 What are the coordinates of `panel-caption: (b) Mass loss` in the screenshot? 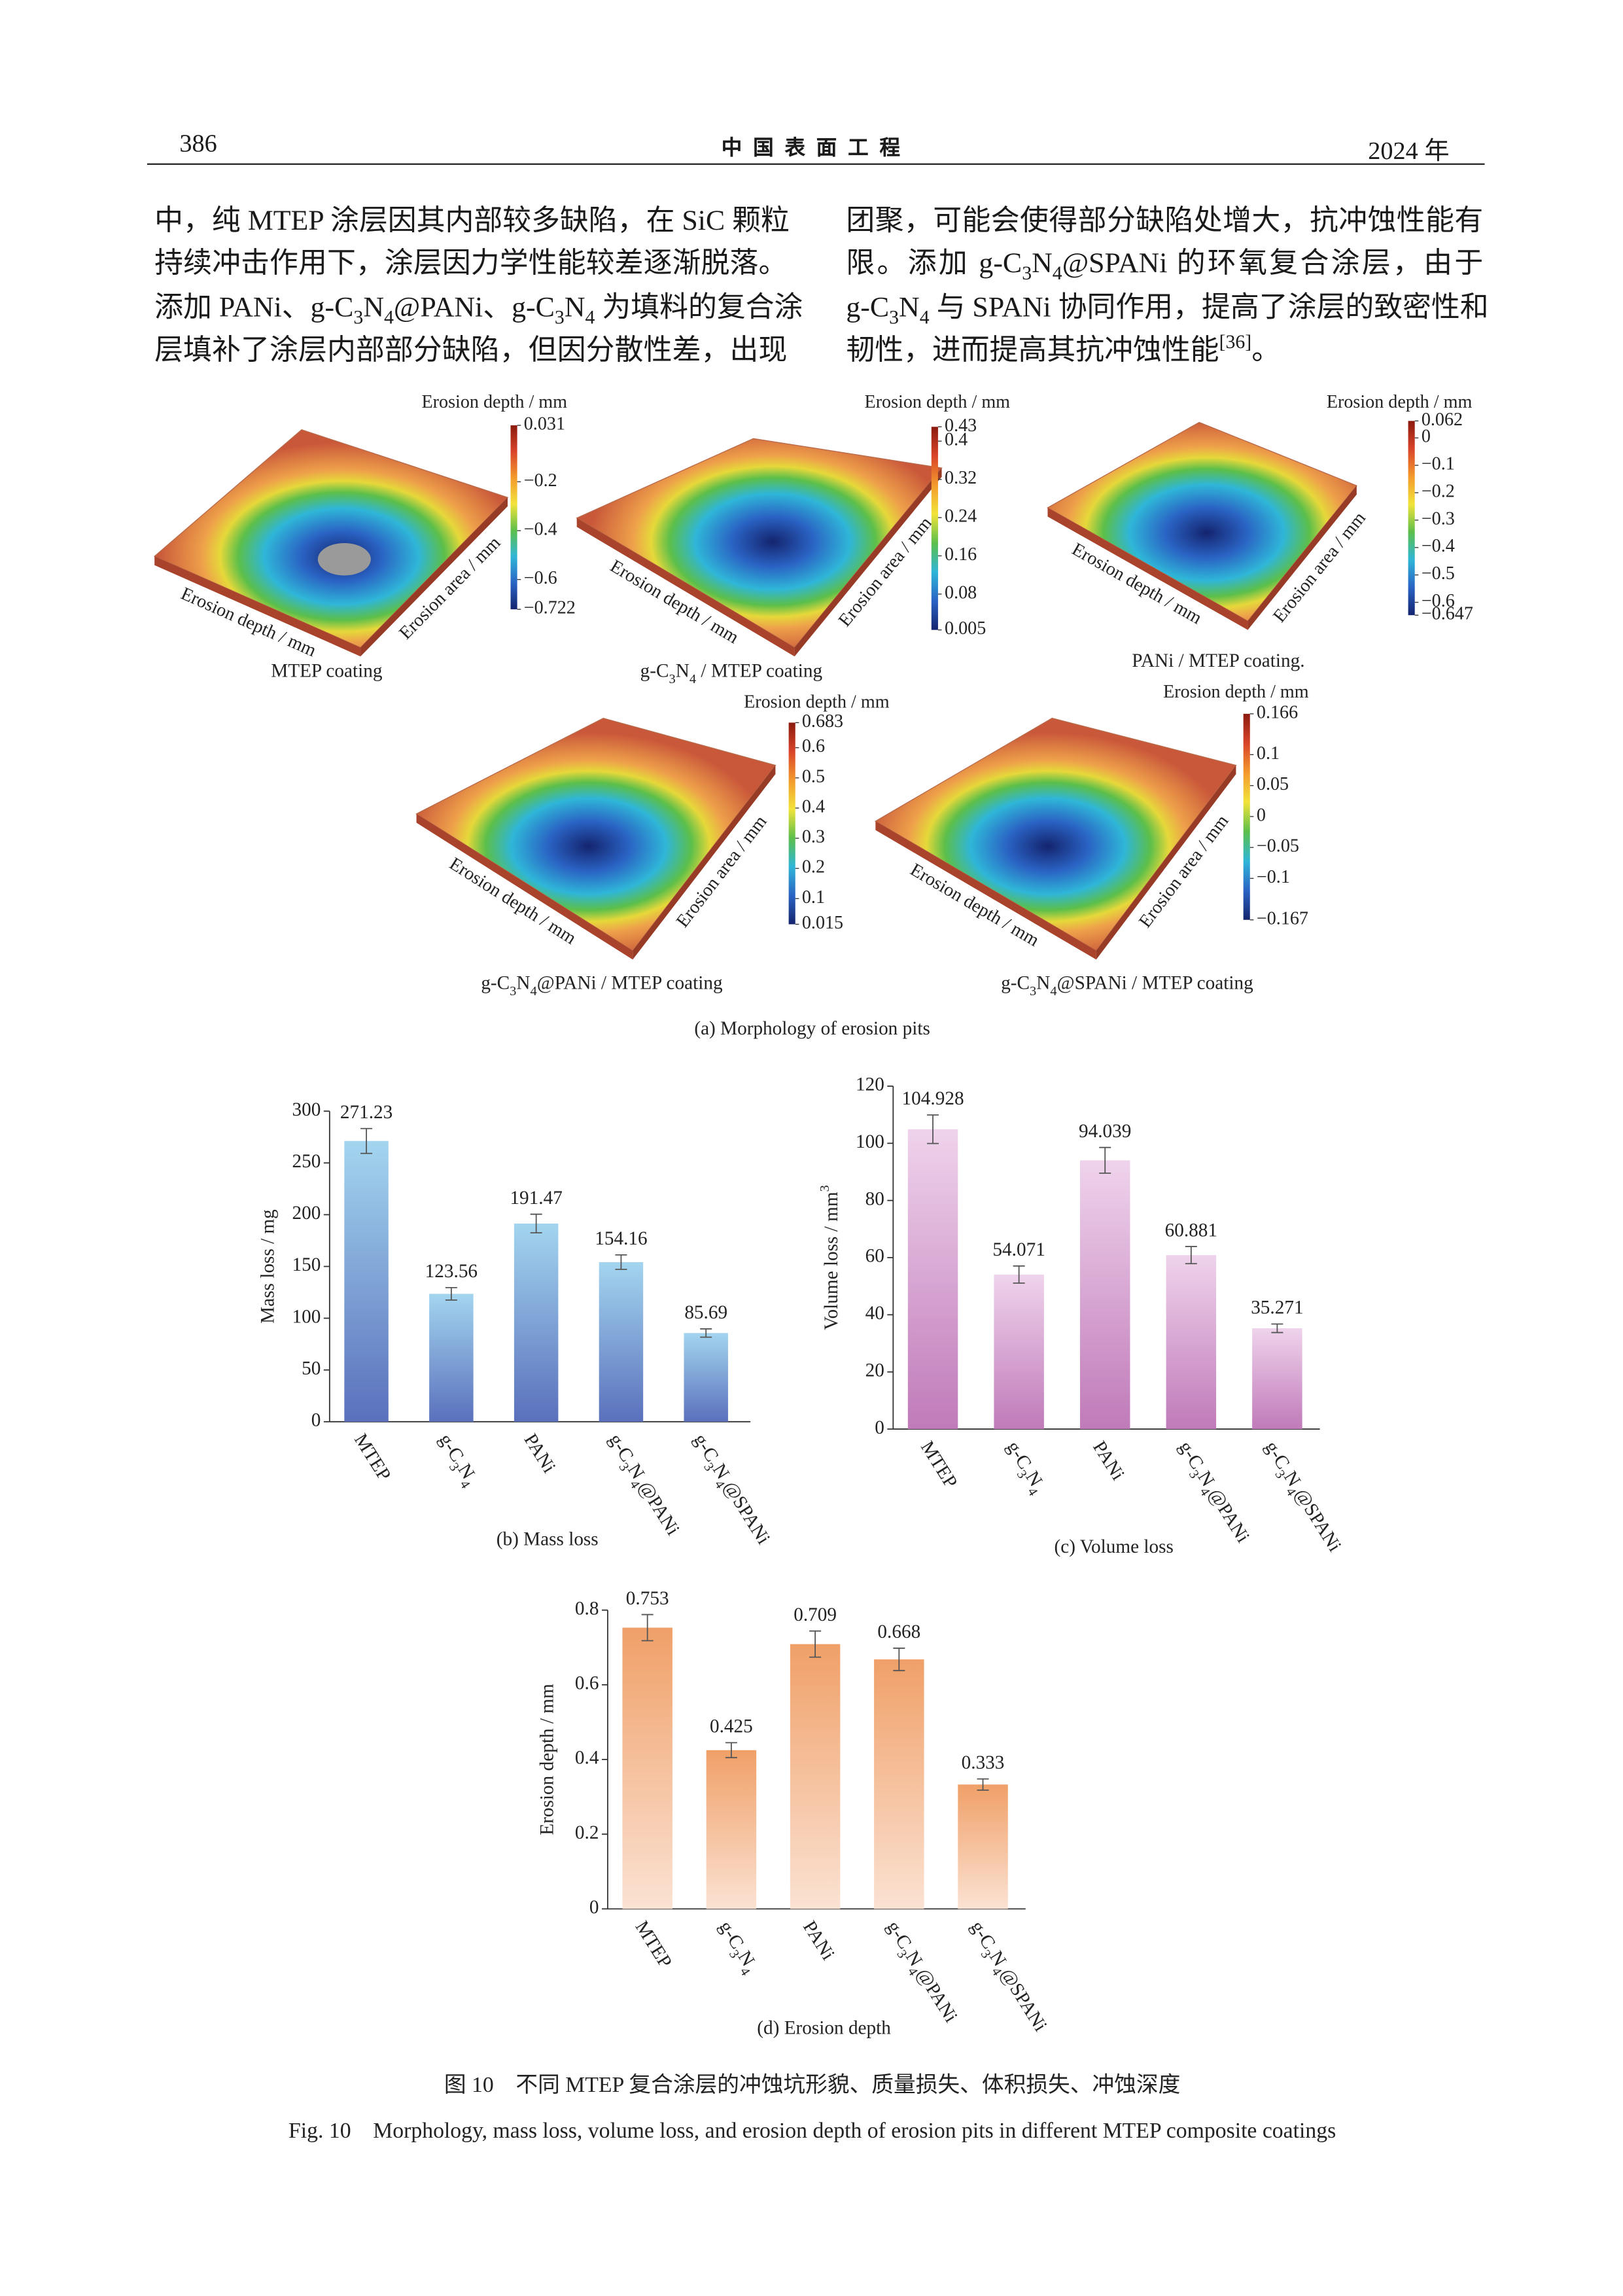 It's located at (548, 1540).